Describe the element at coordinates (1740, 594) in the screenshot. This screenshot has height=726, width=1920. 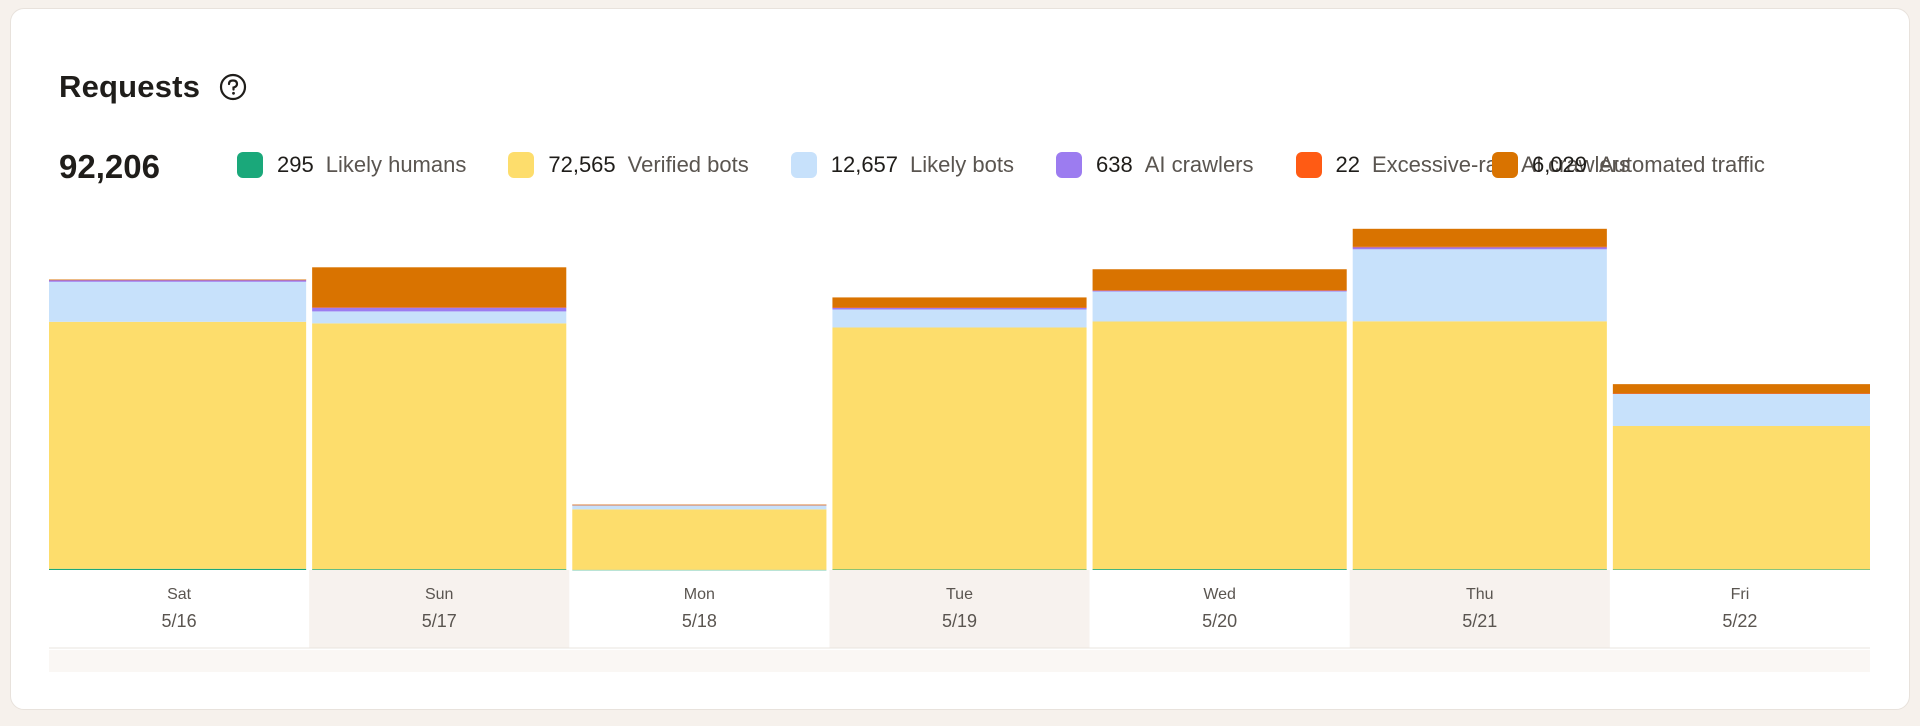
I see `x-tick-day: Fri` at that location.